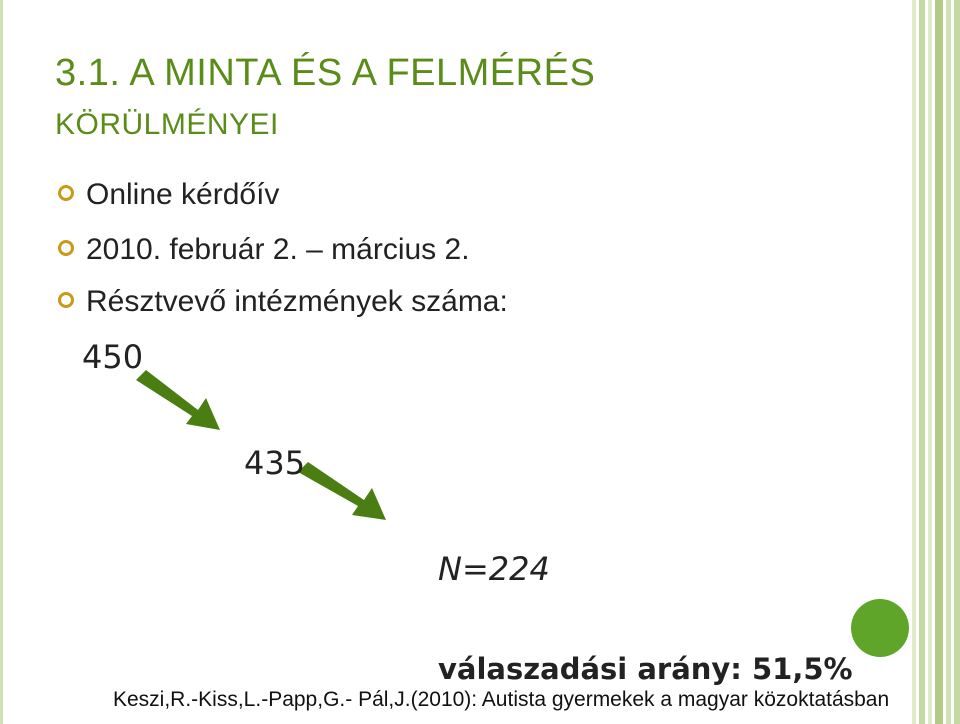  Describe the element at coordinates (275, 463) in the screenshot. I see `step-value: 435` at that location.